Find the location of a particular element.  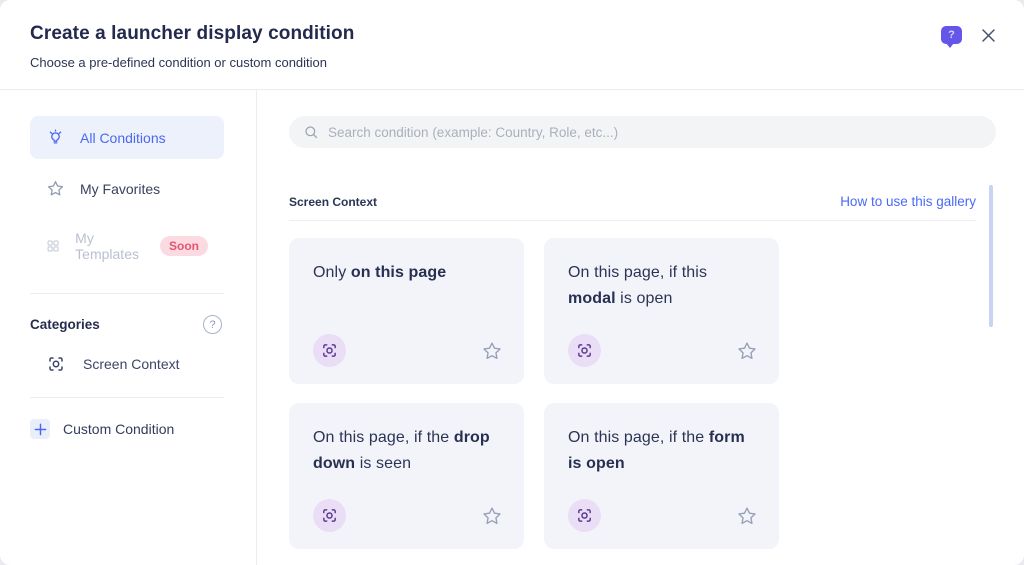

sidebar-item-all-conditions: All Conditions is located at coordinates (127, 137).